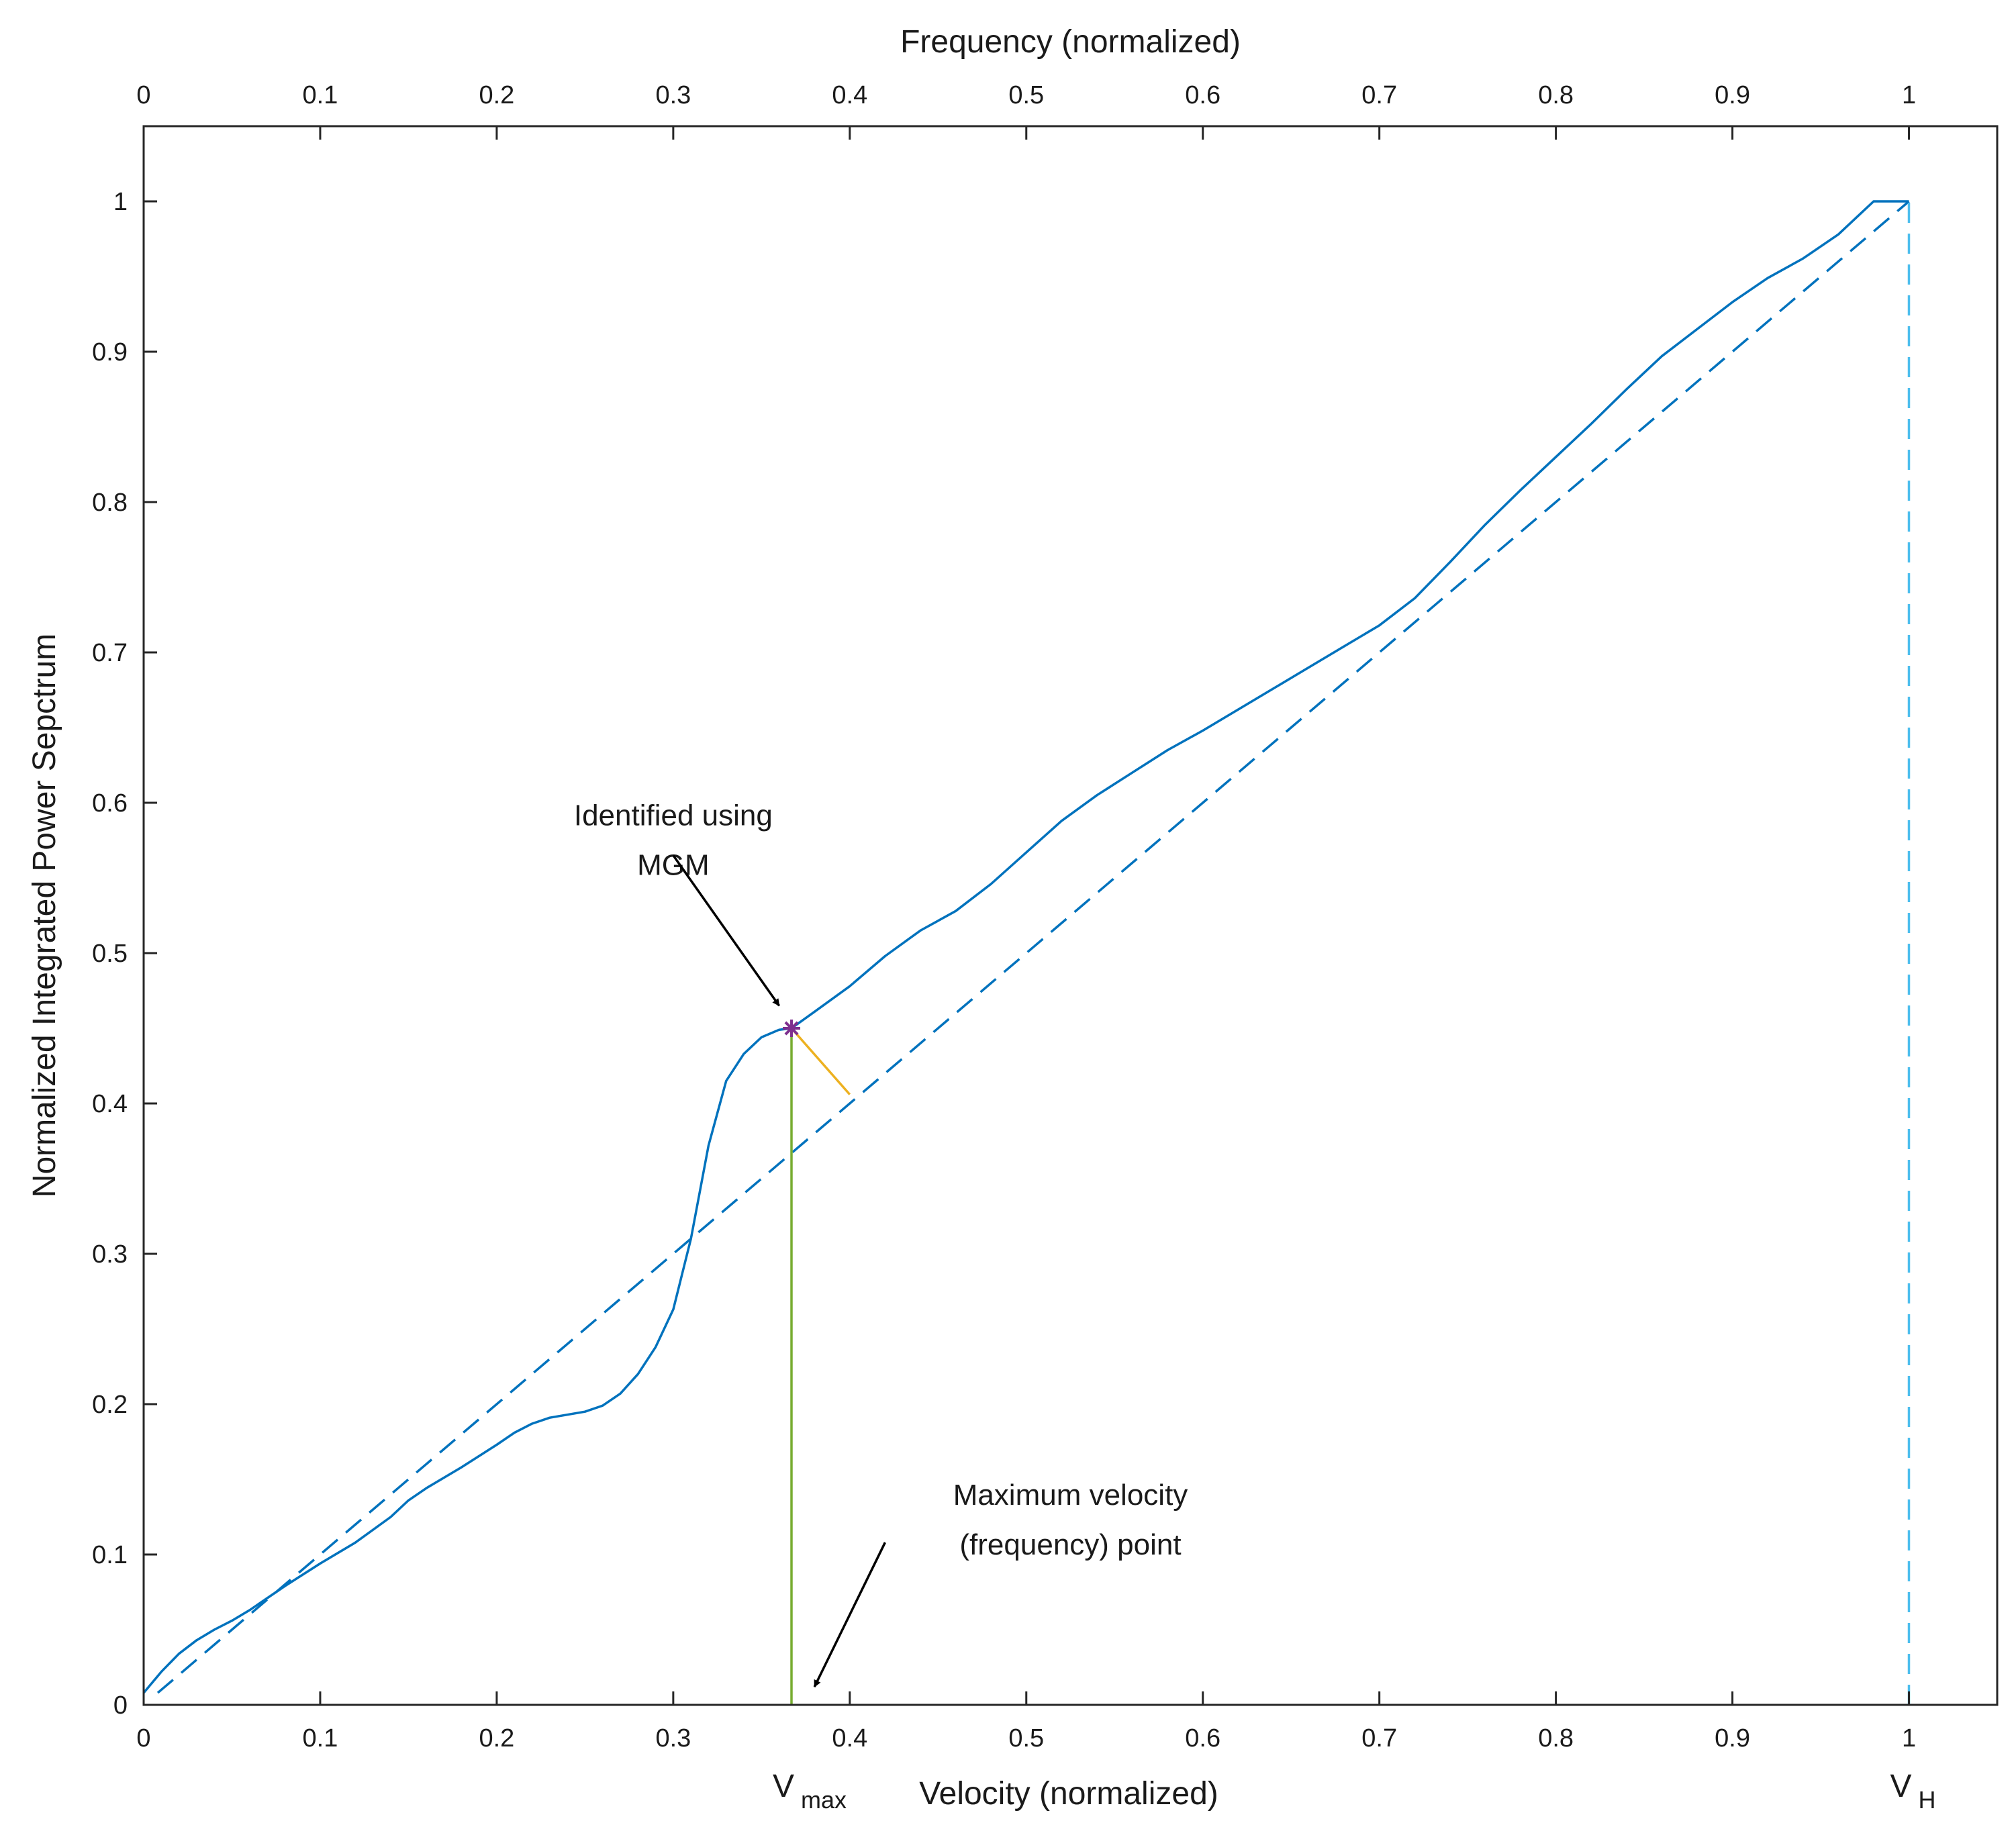 This screenshot has height=1825, width=2016. What do you see at coordinates (110, 1405) in the screenshot?
I see `y-tick-label: 0.2` at bounding box center [110, 1405].